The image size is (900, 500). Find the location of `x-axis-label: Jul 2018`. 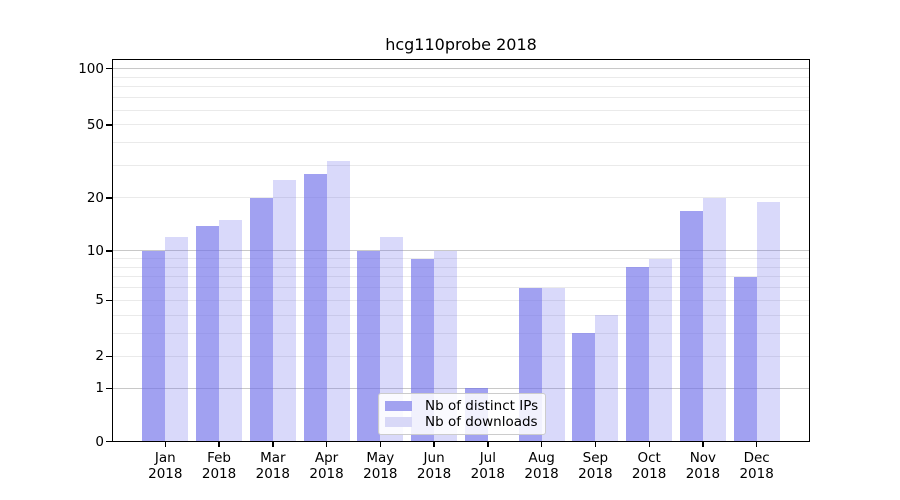

x-axis-label: Jul 2018 is located at coordinates (488, 466).